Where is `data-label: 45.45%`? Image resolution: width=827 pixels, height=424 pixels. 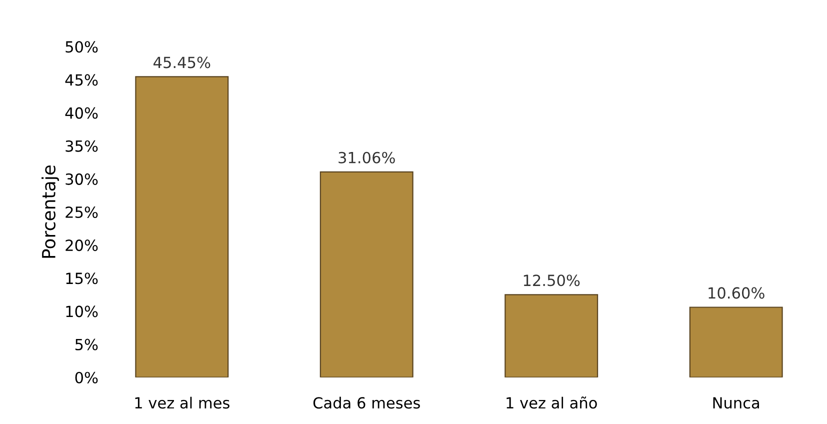 data-label: 45.45% is located at coordinates (182, 62).